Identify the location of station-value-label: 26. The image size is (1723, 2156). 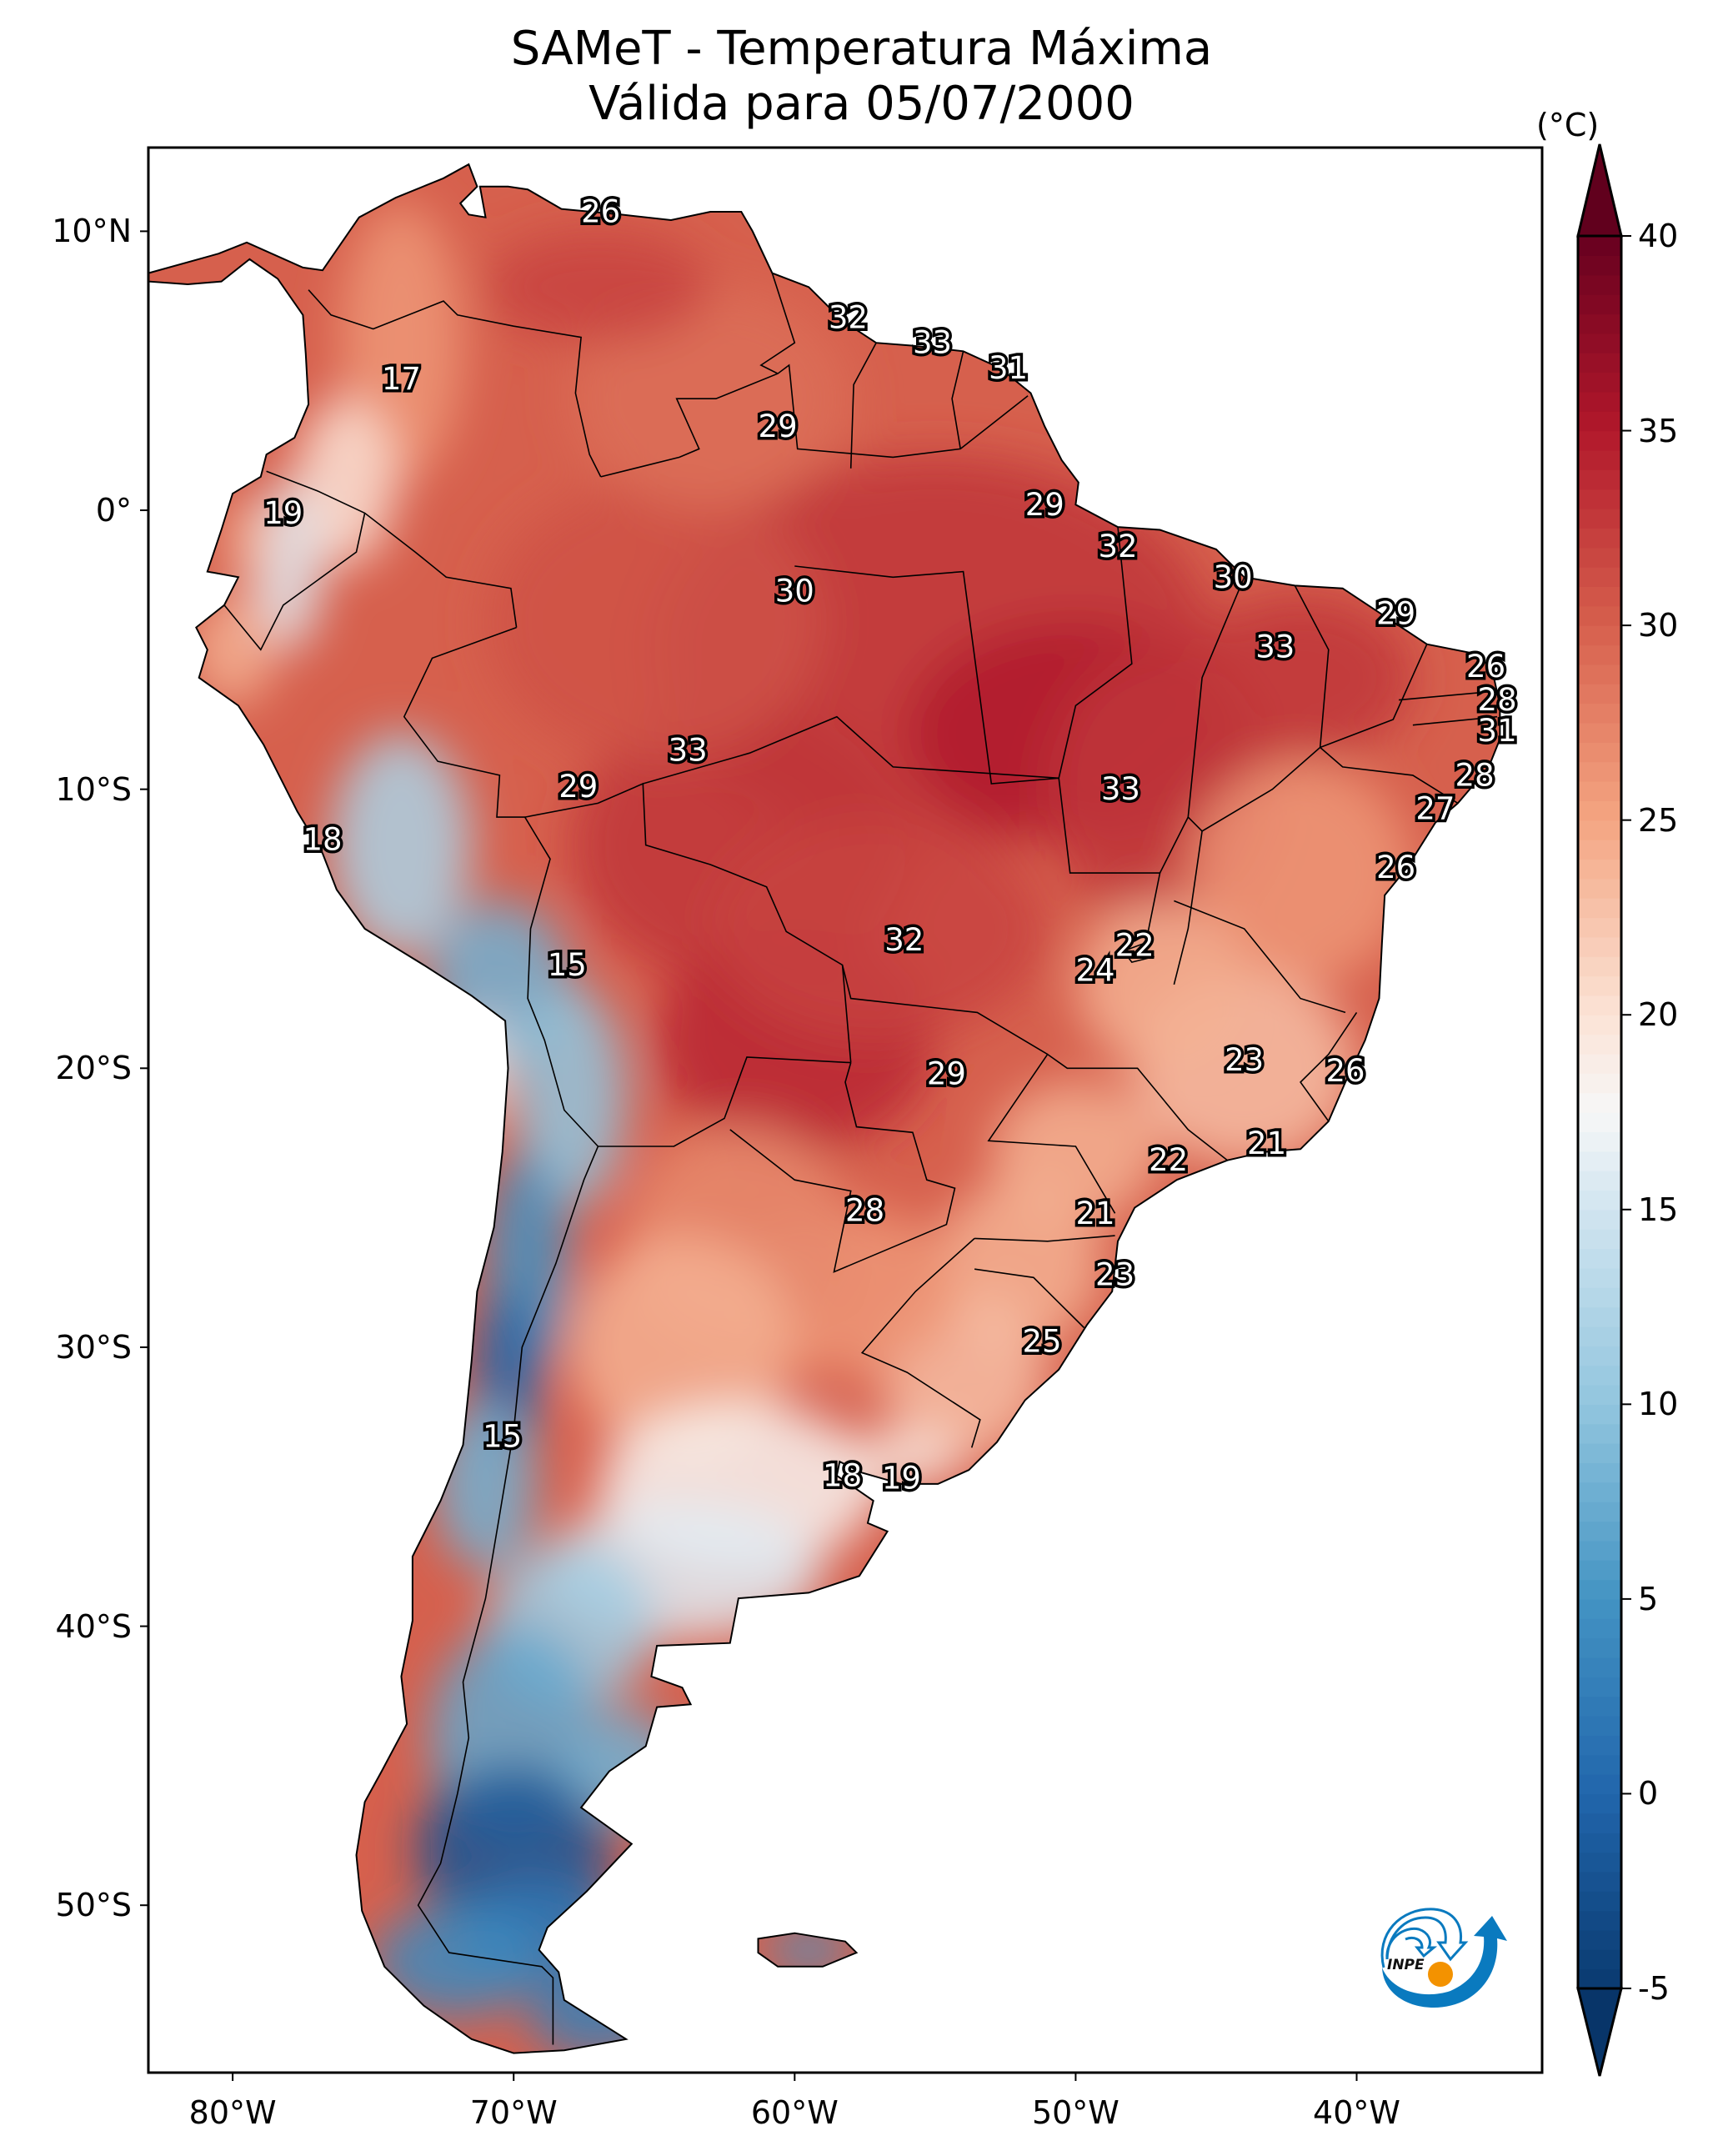
(600, 212).